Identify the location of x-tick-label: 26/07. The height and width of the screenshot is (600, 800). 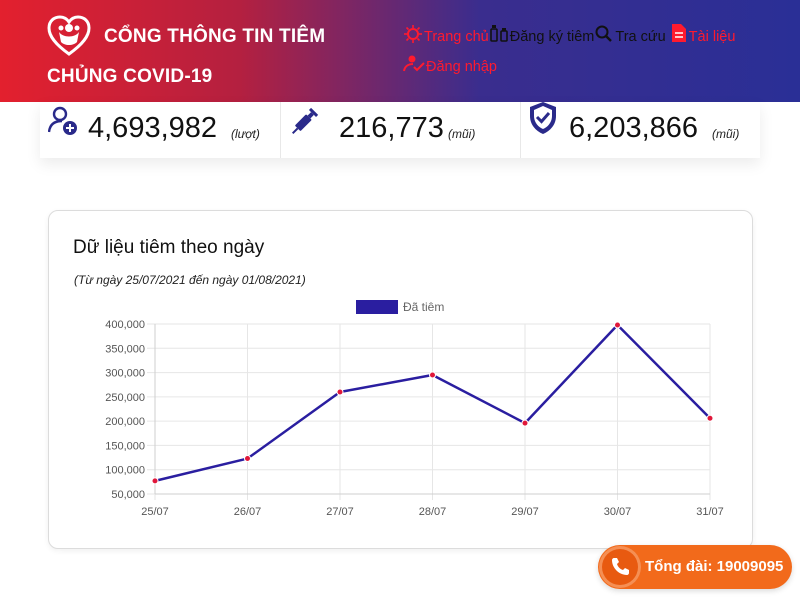
(248, 512).